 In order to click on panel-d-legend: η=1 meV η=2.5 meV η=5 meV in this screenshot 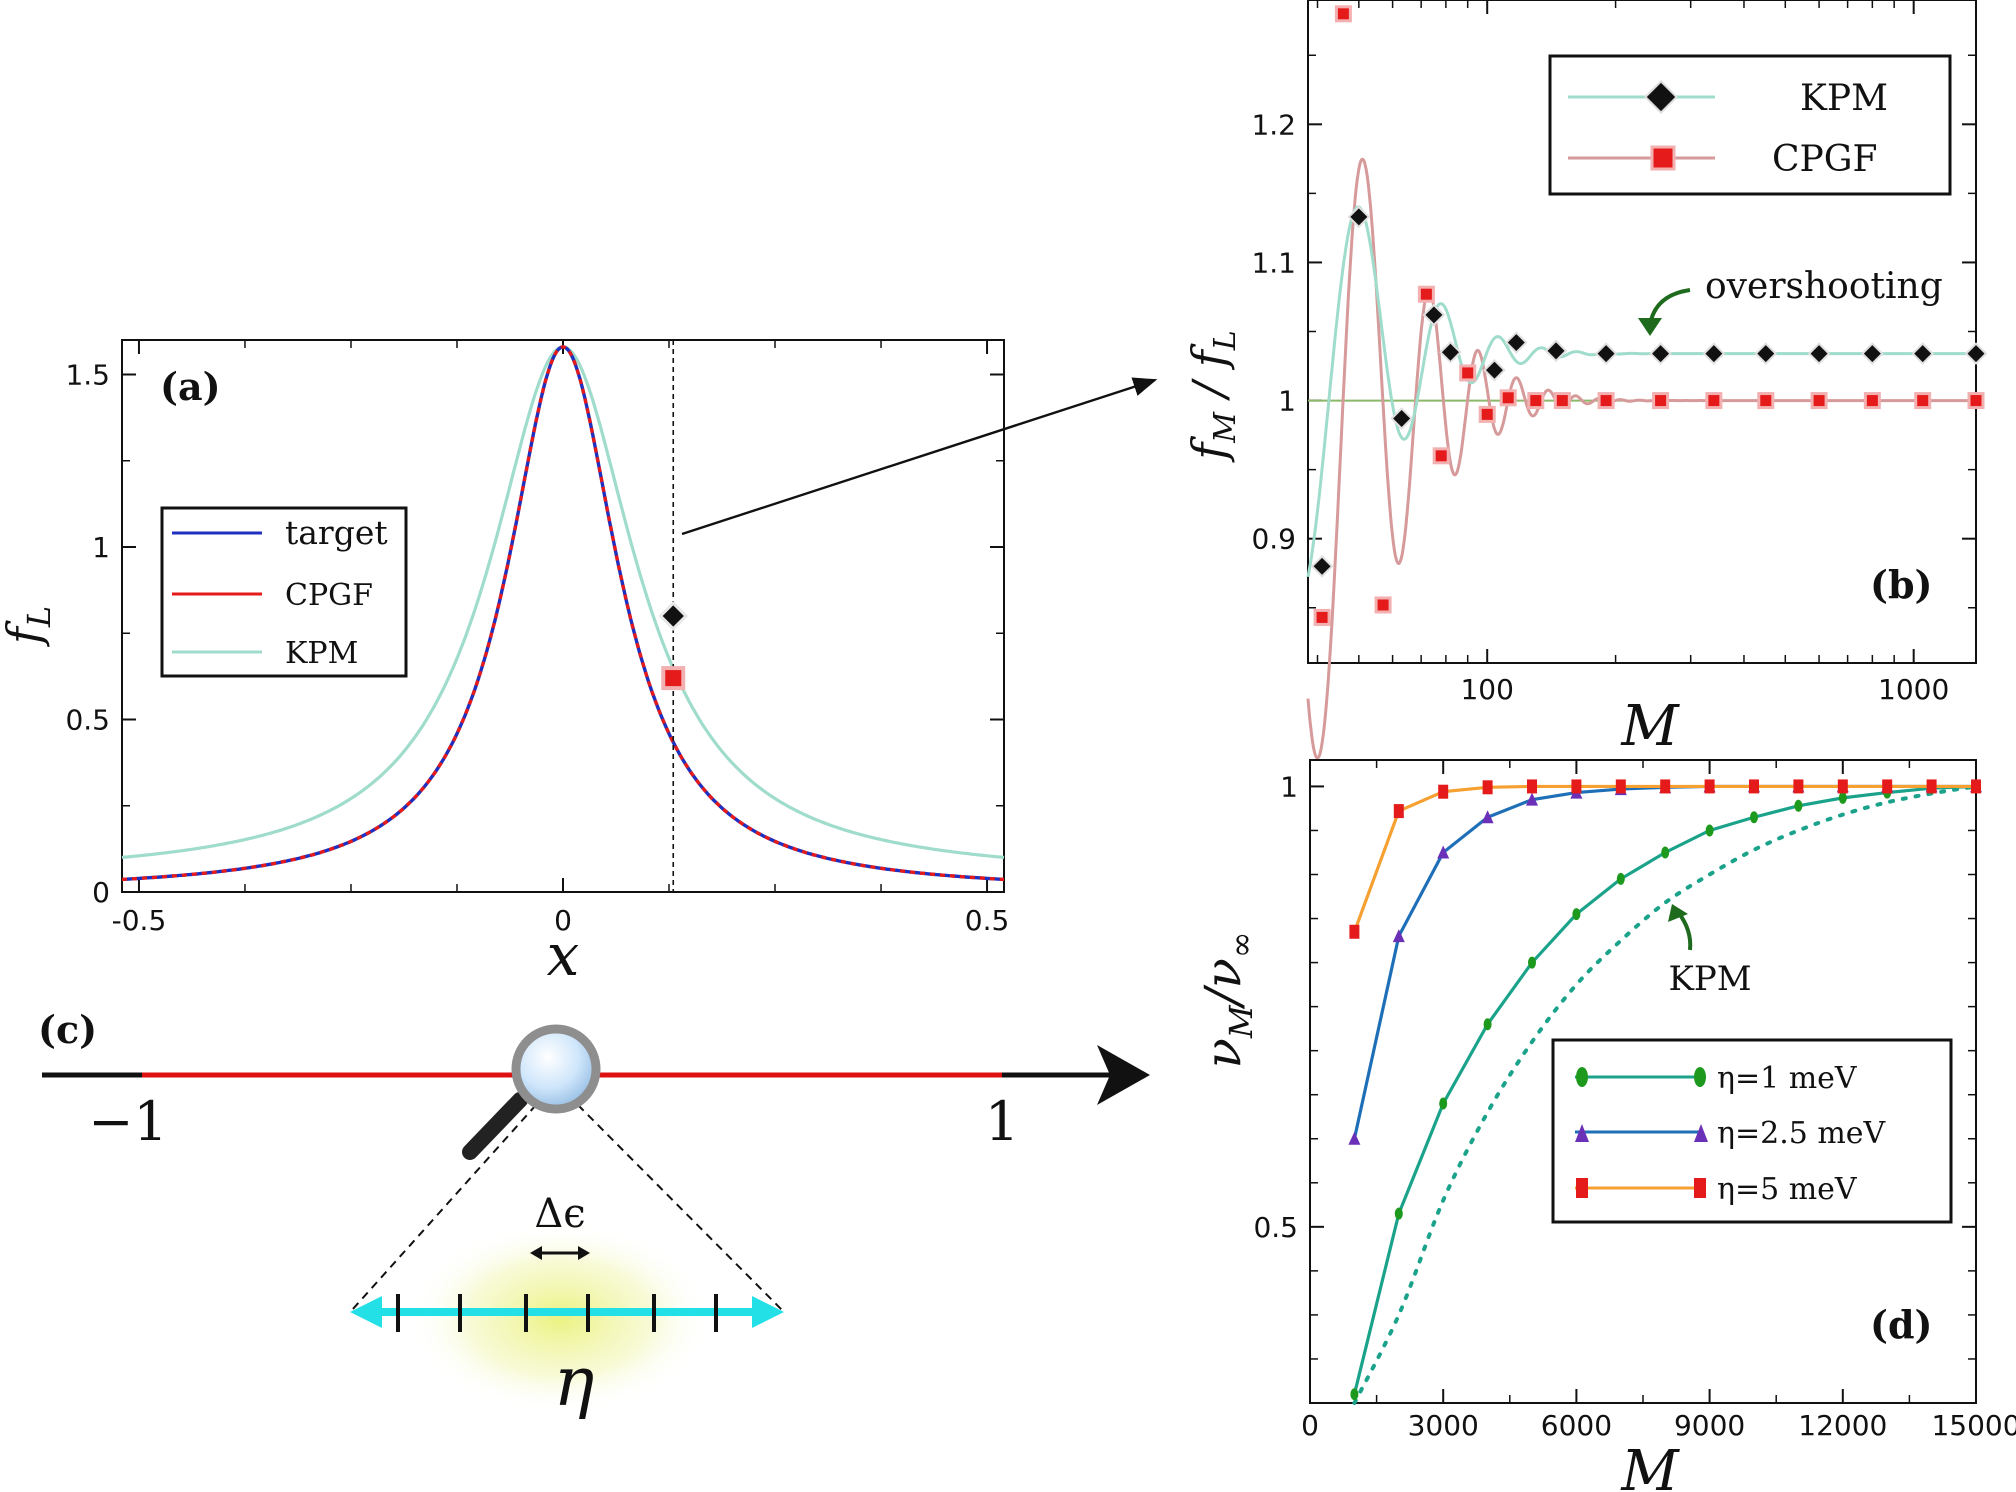, I will do `click(1752, 1131)`.